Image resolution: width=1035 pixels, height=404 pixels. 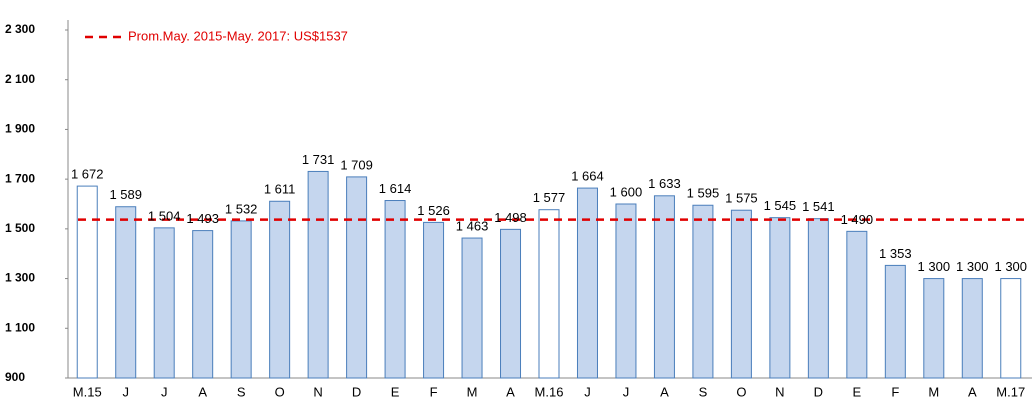 I want to click on value-label: 1 614, so click(x=395, y=188).